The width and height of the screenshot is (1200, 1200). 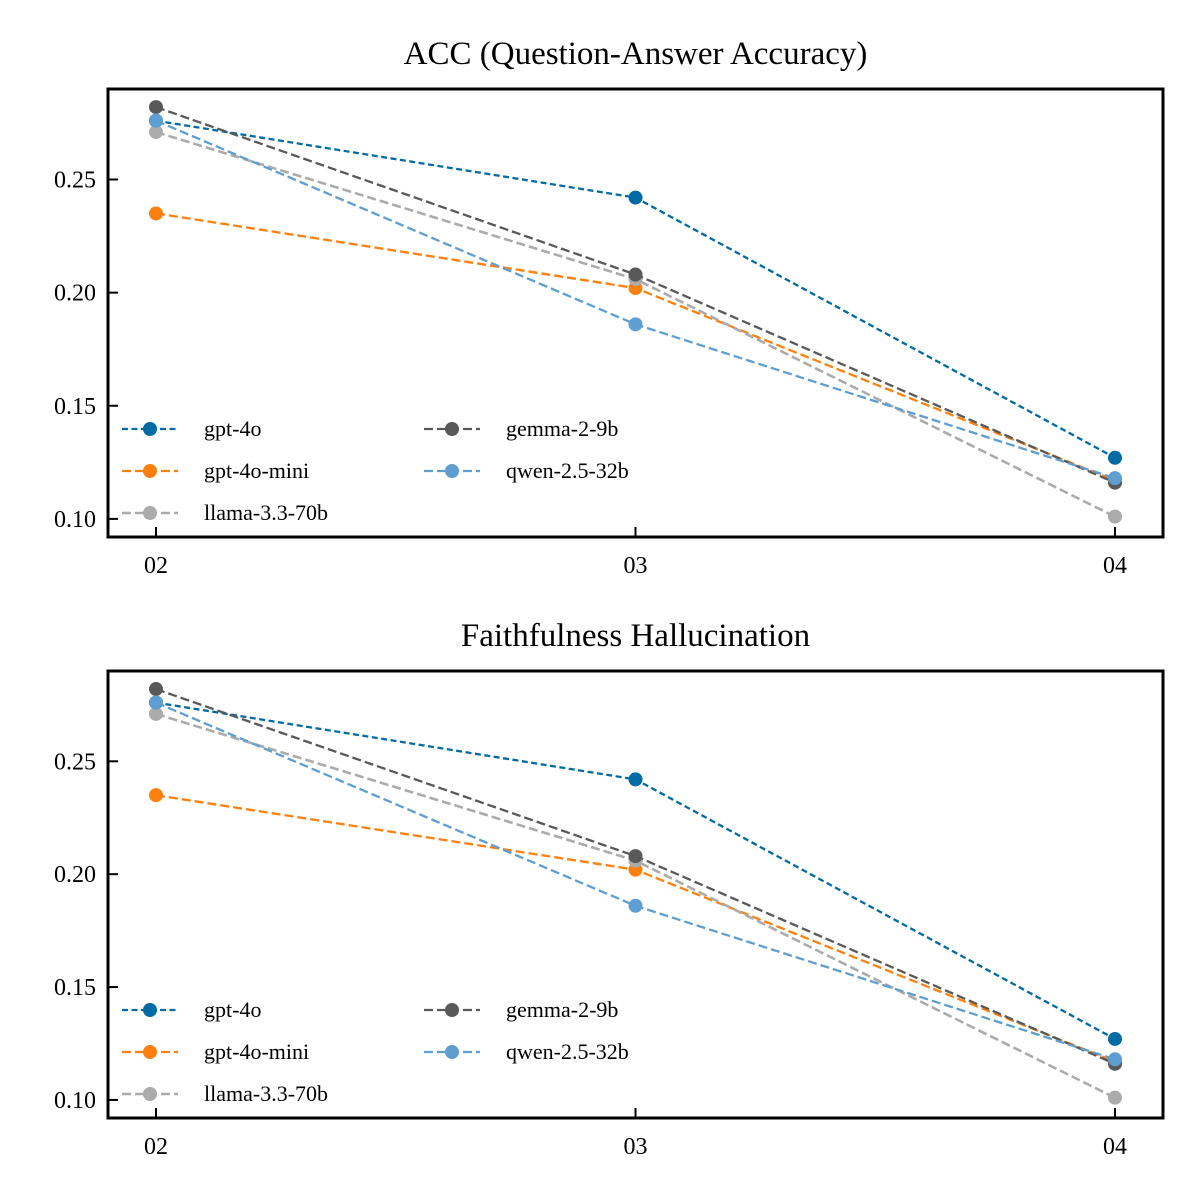 What do you see at coordinates (635, 636) in the screenshot?
I see `chart-title: Faithfulness Hallucination` at bounding box center [635, 636].